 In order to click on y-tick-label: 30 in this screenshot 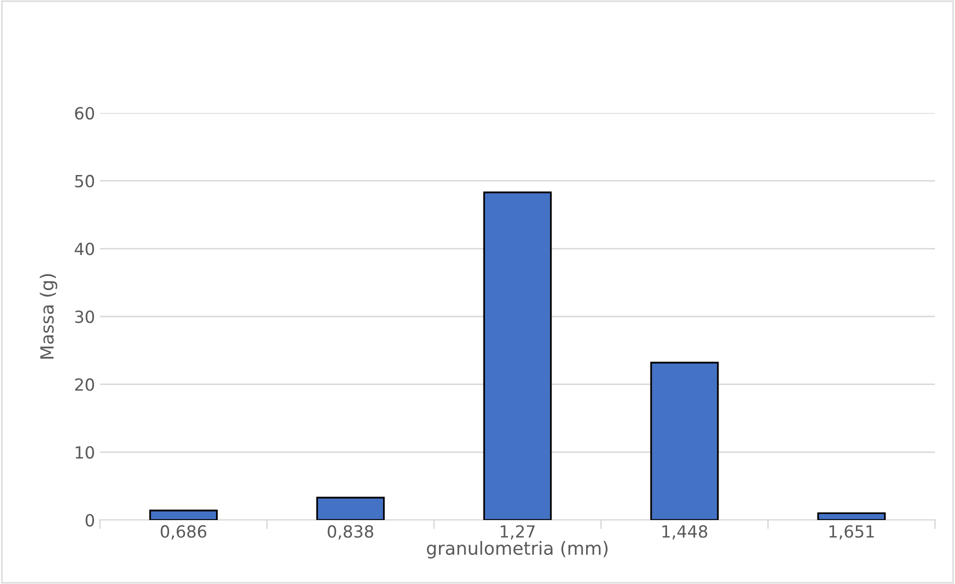, I will do `click(84, 317)`.